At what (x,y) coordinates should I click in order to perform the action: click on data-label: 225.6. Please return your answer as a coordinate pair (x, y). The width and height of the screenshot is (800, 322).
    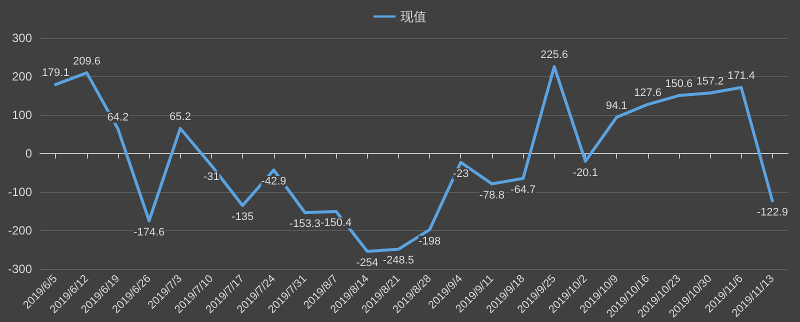
    Looking at the image, I should click on (554, 55).